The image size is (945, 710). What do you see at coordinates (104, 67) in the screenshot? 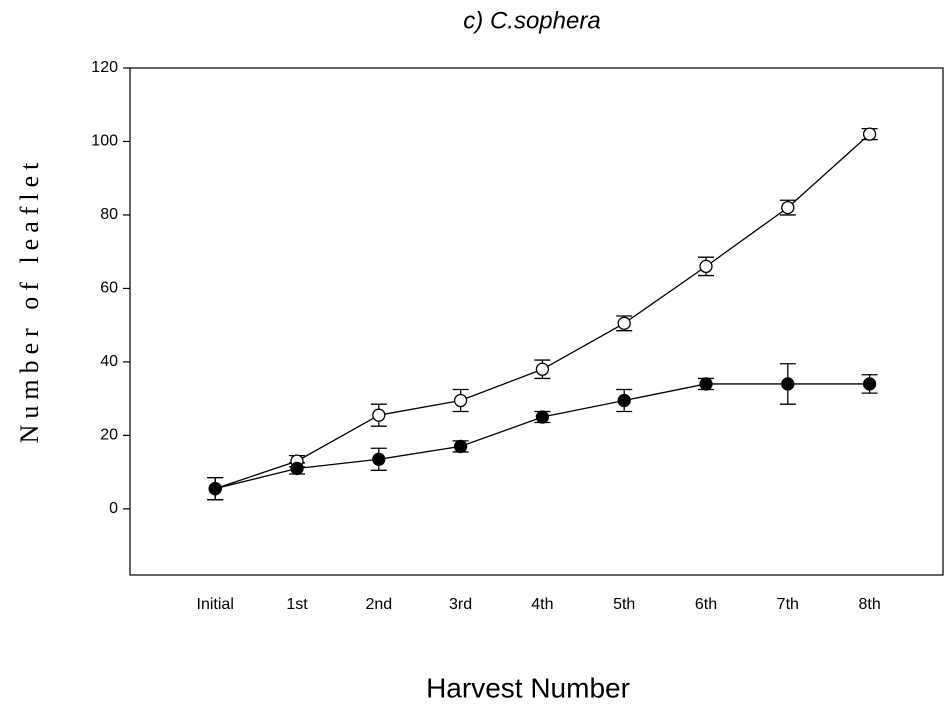
I see `y-tick-label: 120` at bounding box center [104, 67].